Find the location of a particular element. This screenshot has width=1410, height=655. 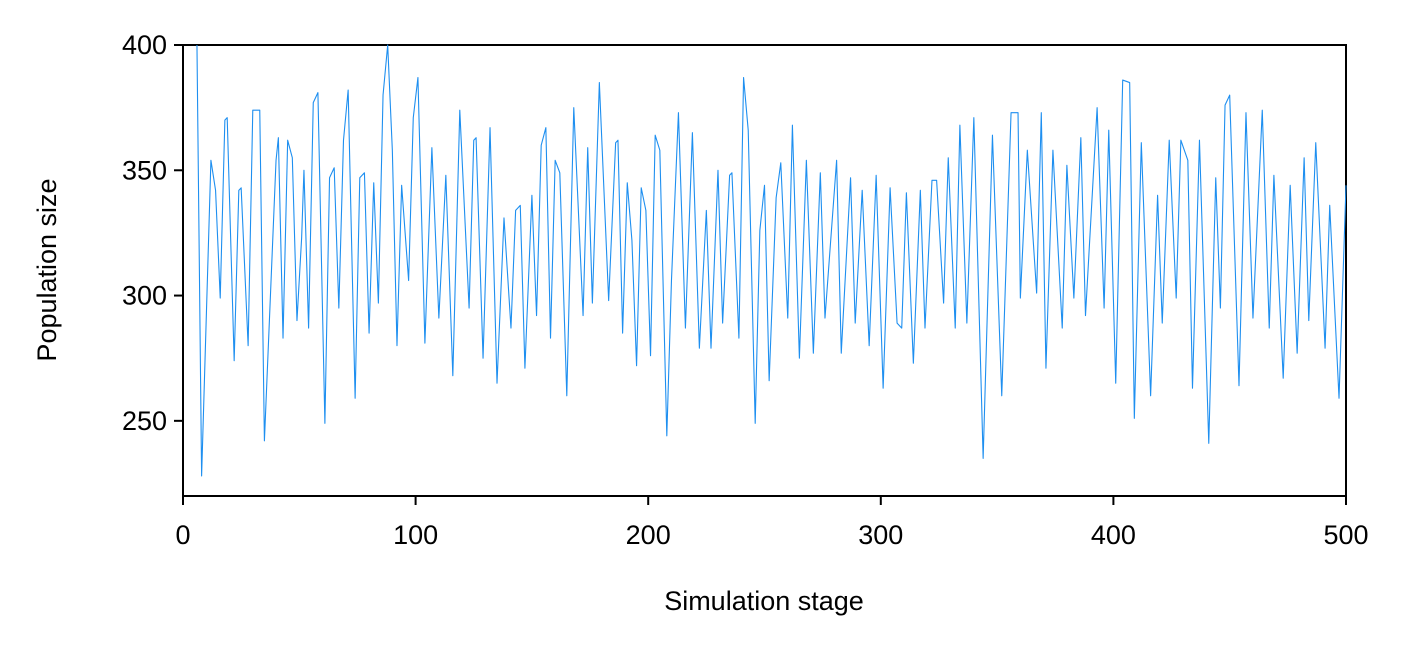

y-axis-label: Population size is located at coordinates (47, 269).